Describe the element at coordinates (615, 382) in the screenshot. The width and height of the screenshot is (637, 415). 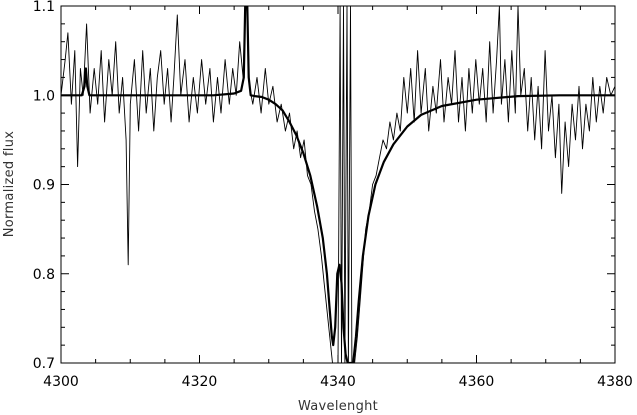
I see `x-tick-label: 4380` at that location.